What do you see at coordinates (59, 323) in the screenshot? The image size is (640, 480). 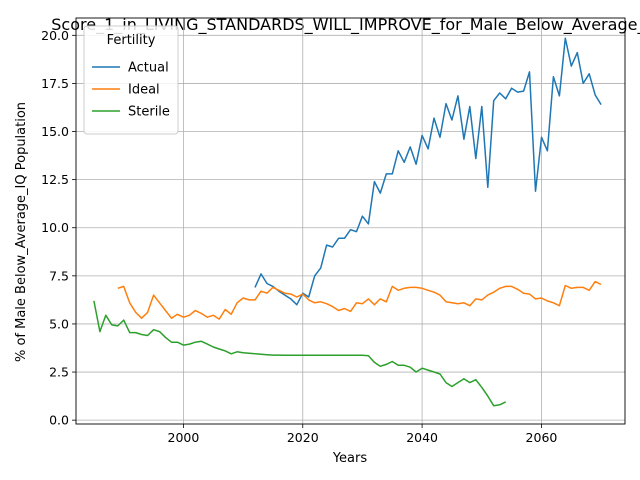 I see `y-tick-label: 5.0` at bounding box center [59, 323].